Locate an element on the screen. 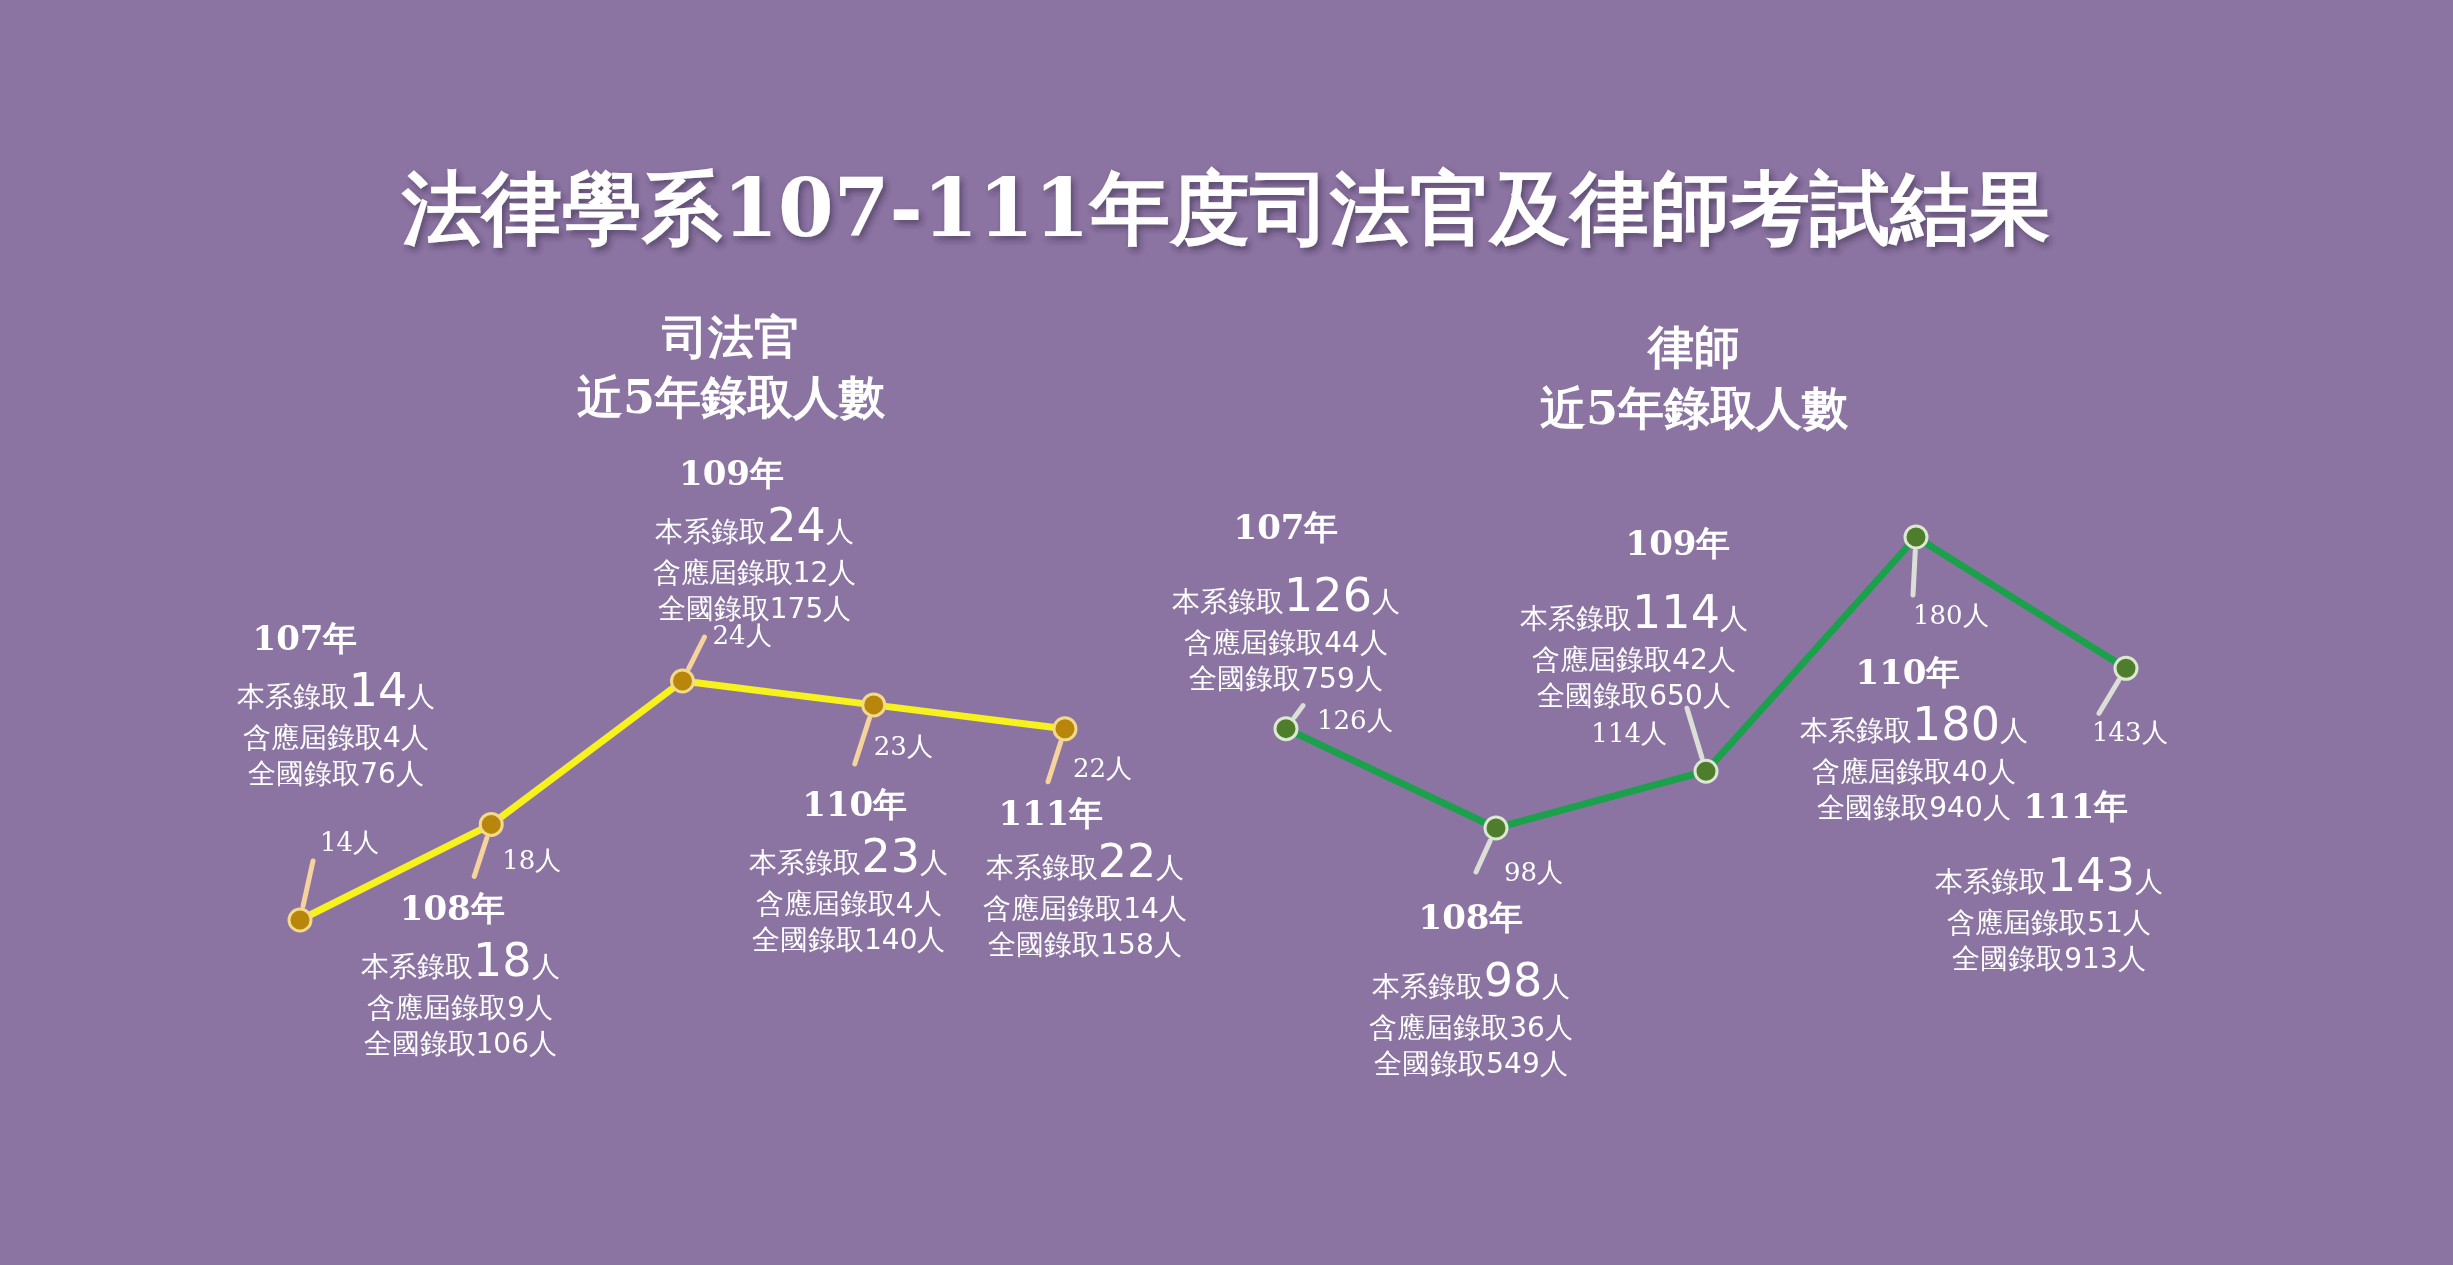  title: 法律學系107-111年度司法官及律師考試結果 is located at coordinates (1226, 208).